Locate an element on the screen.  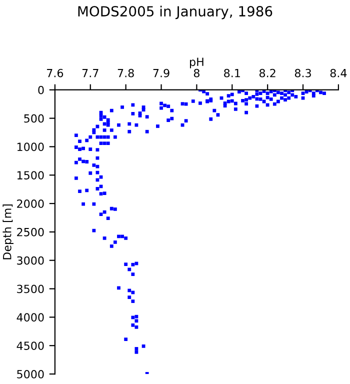
x-tick-label: 7.8 is located at coordinates (126, 73).